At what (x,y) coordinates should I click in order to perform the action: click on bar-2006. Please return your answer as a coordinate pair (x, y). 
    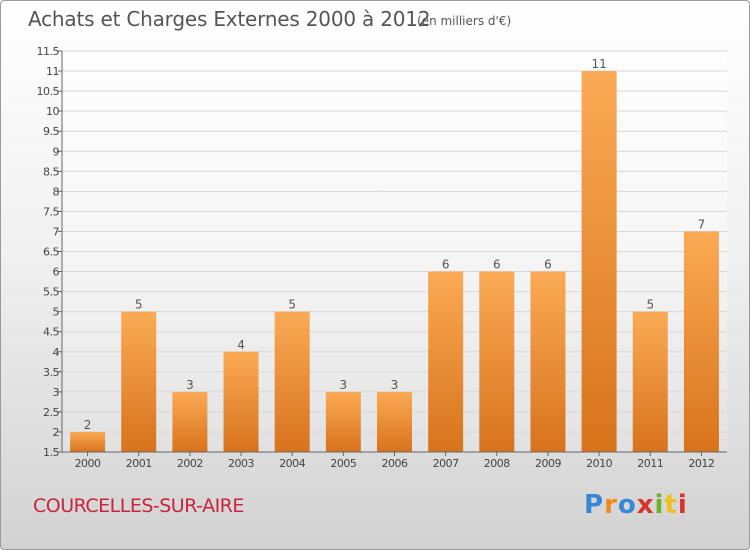
    Looking at the image, I should click on (394, 421).